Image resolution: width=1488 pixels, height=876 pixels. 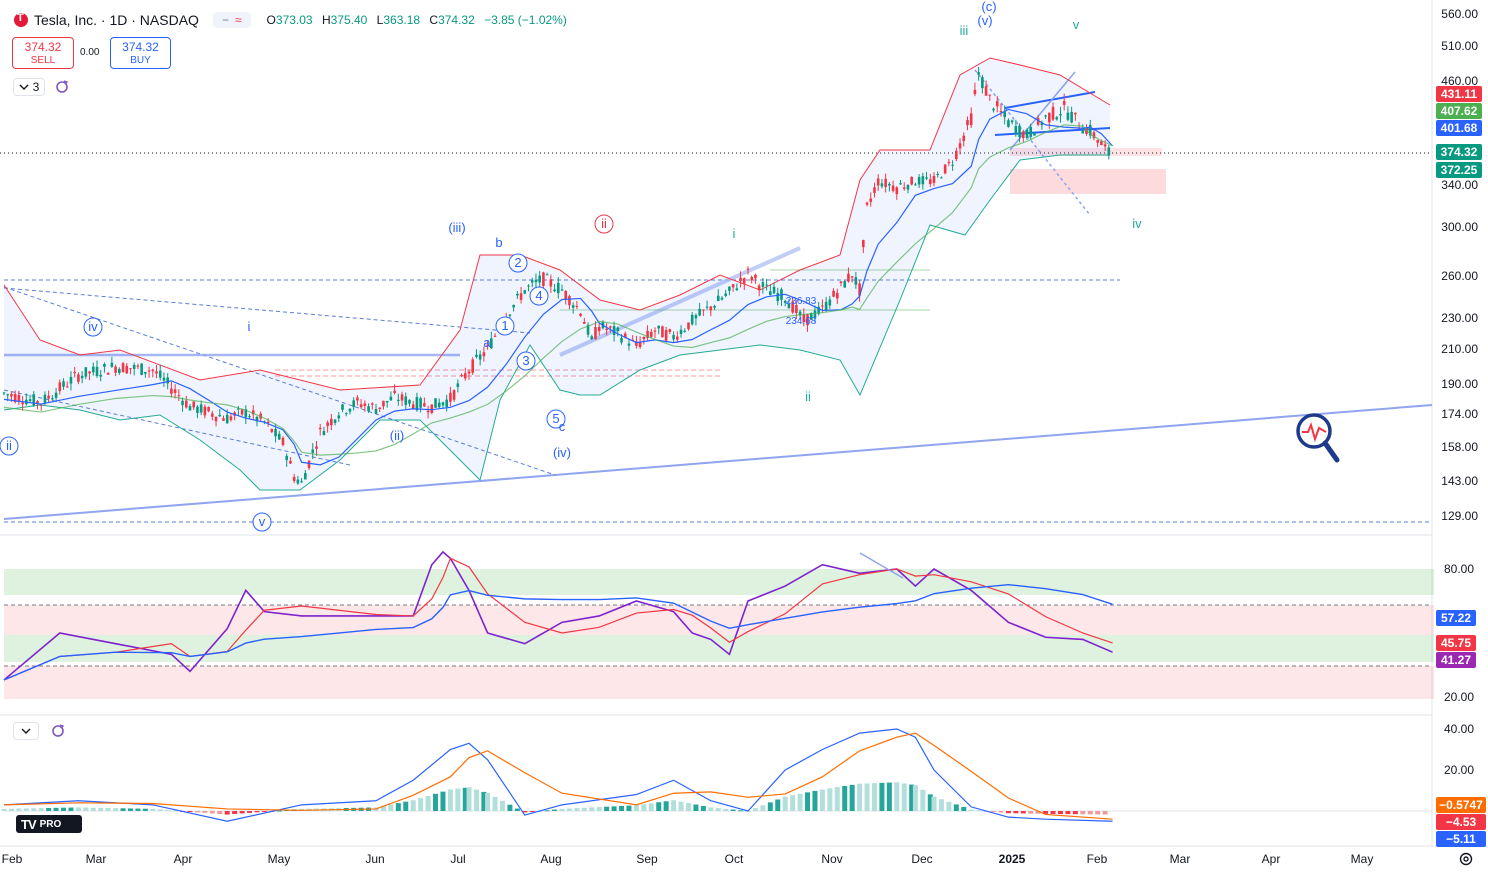 What do you see at coordinates (116, 20) in the screenshot?
I see `symbol-title: Tesla, Inc. · 1D · NASDAQ` at bounding box center [116, 20].